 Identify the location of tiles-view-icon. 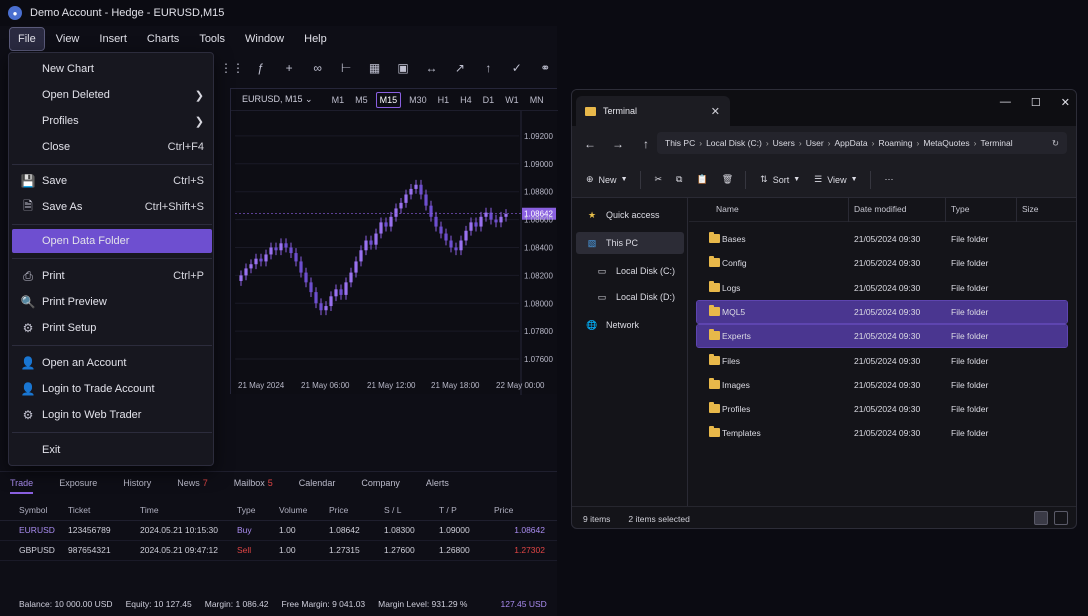
(1061, 518).